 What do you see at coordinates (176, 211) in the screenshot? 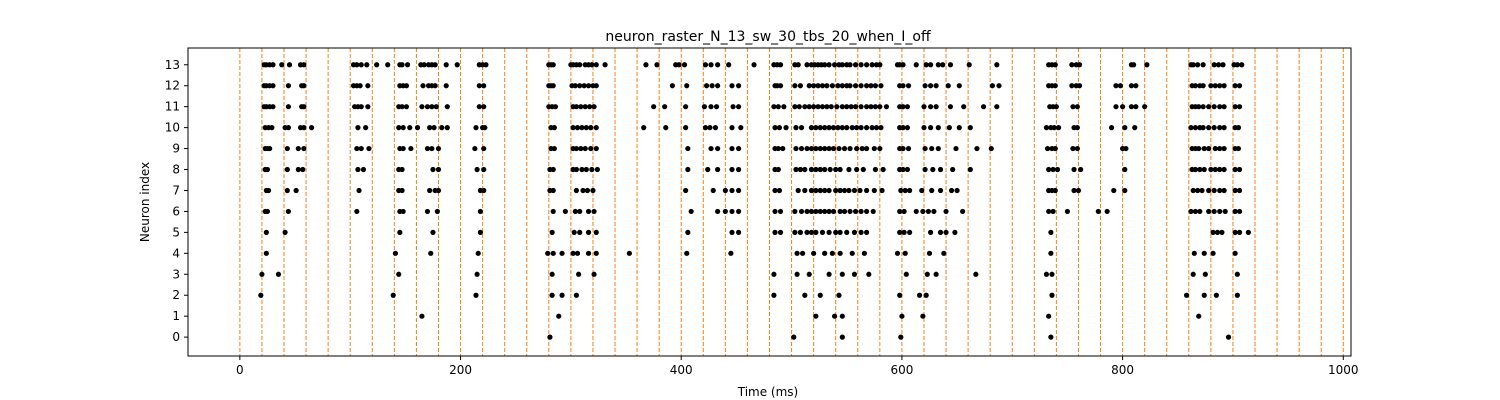
I see `y-tick-label: 6` at bounding box center [176, 211].